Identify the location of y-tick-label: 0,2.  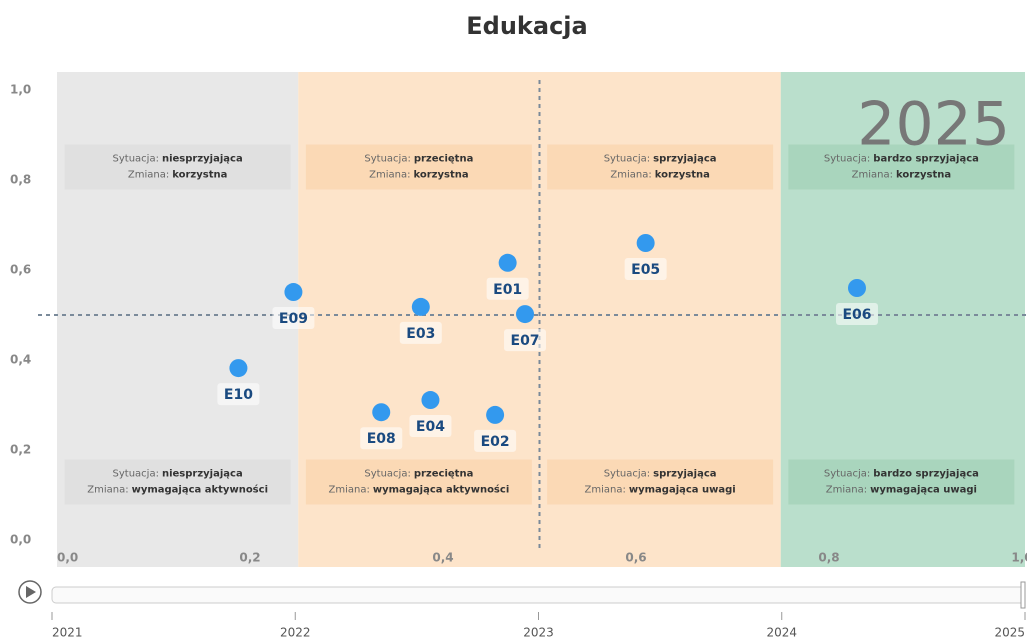
(20, 450).